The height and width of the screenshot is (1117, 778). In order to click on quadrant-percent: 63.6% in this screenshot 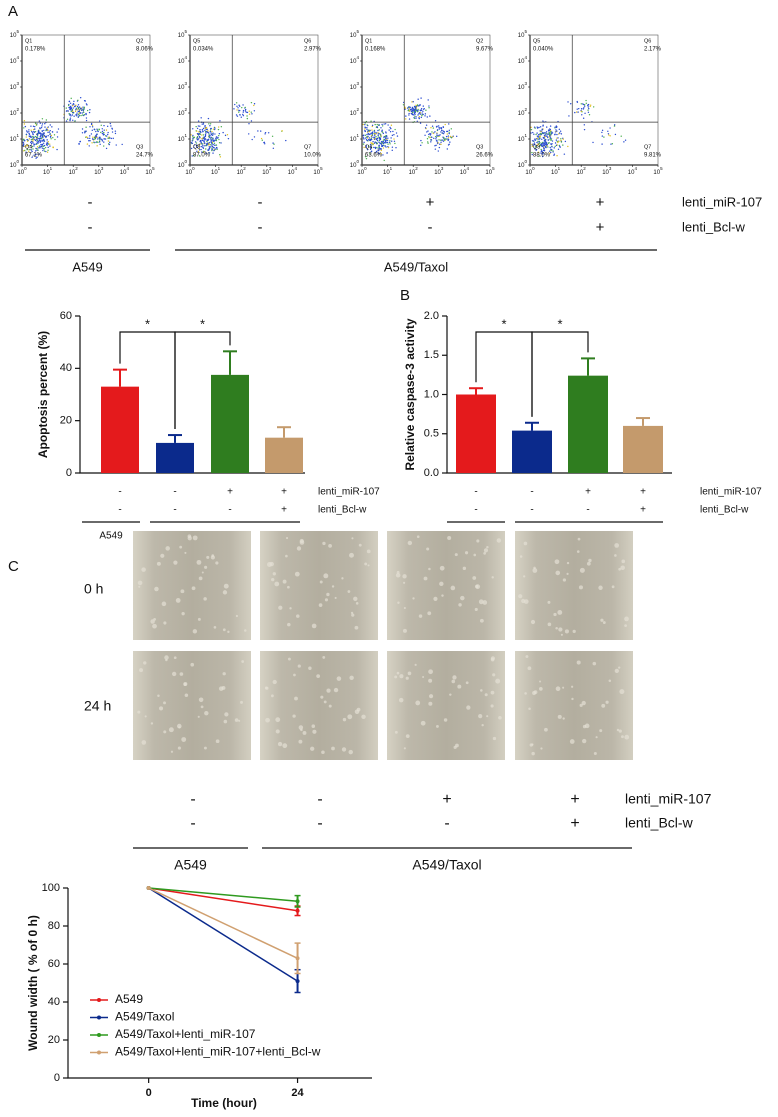, I will do `click(374, 156)`.